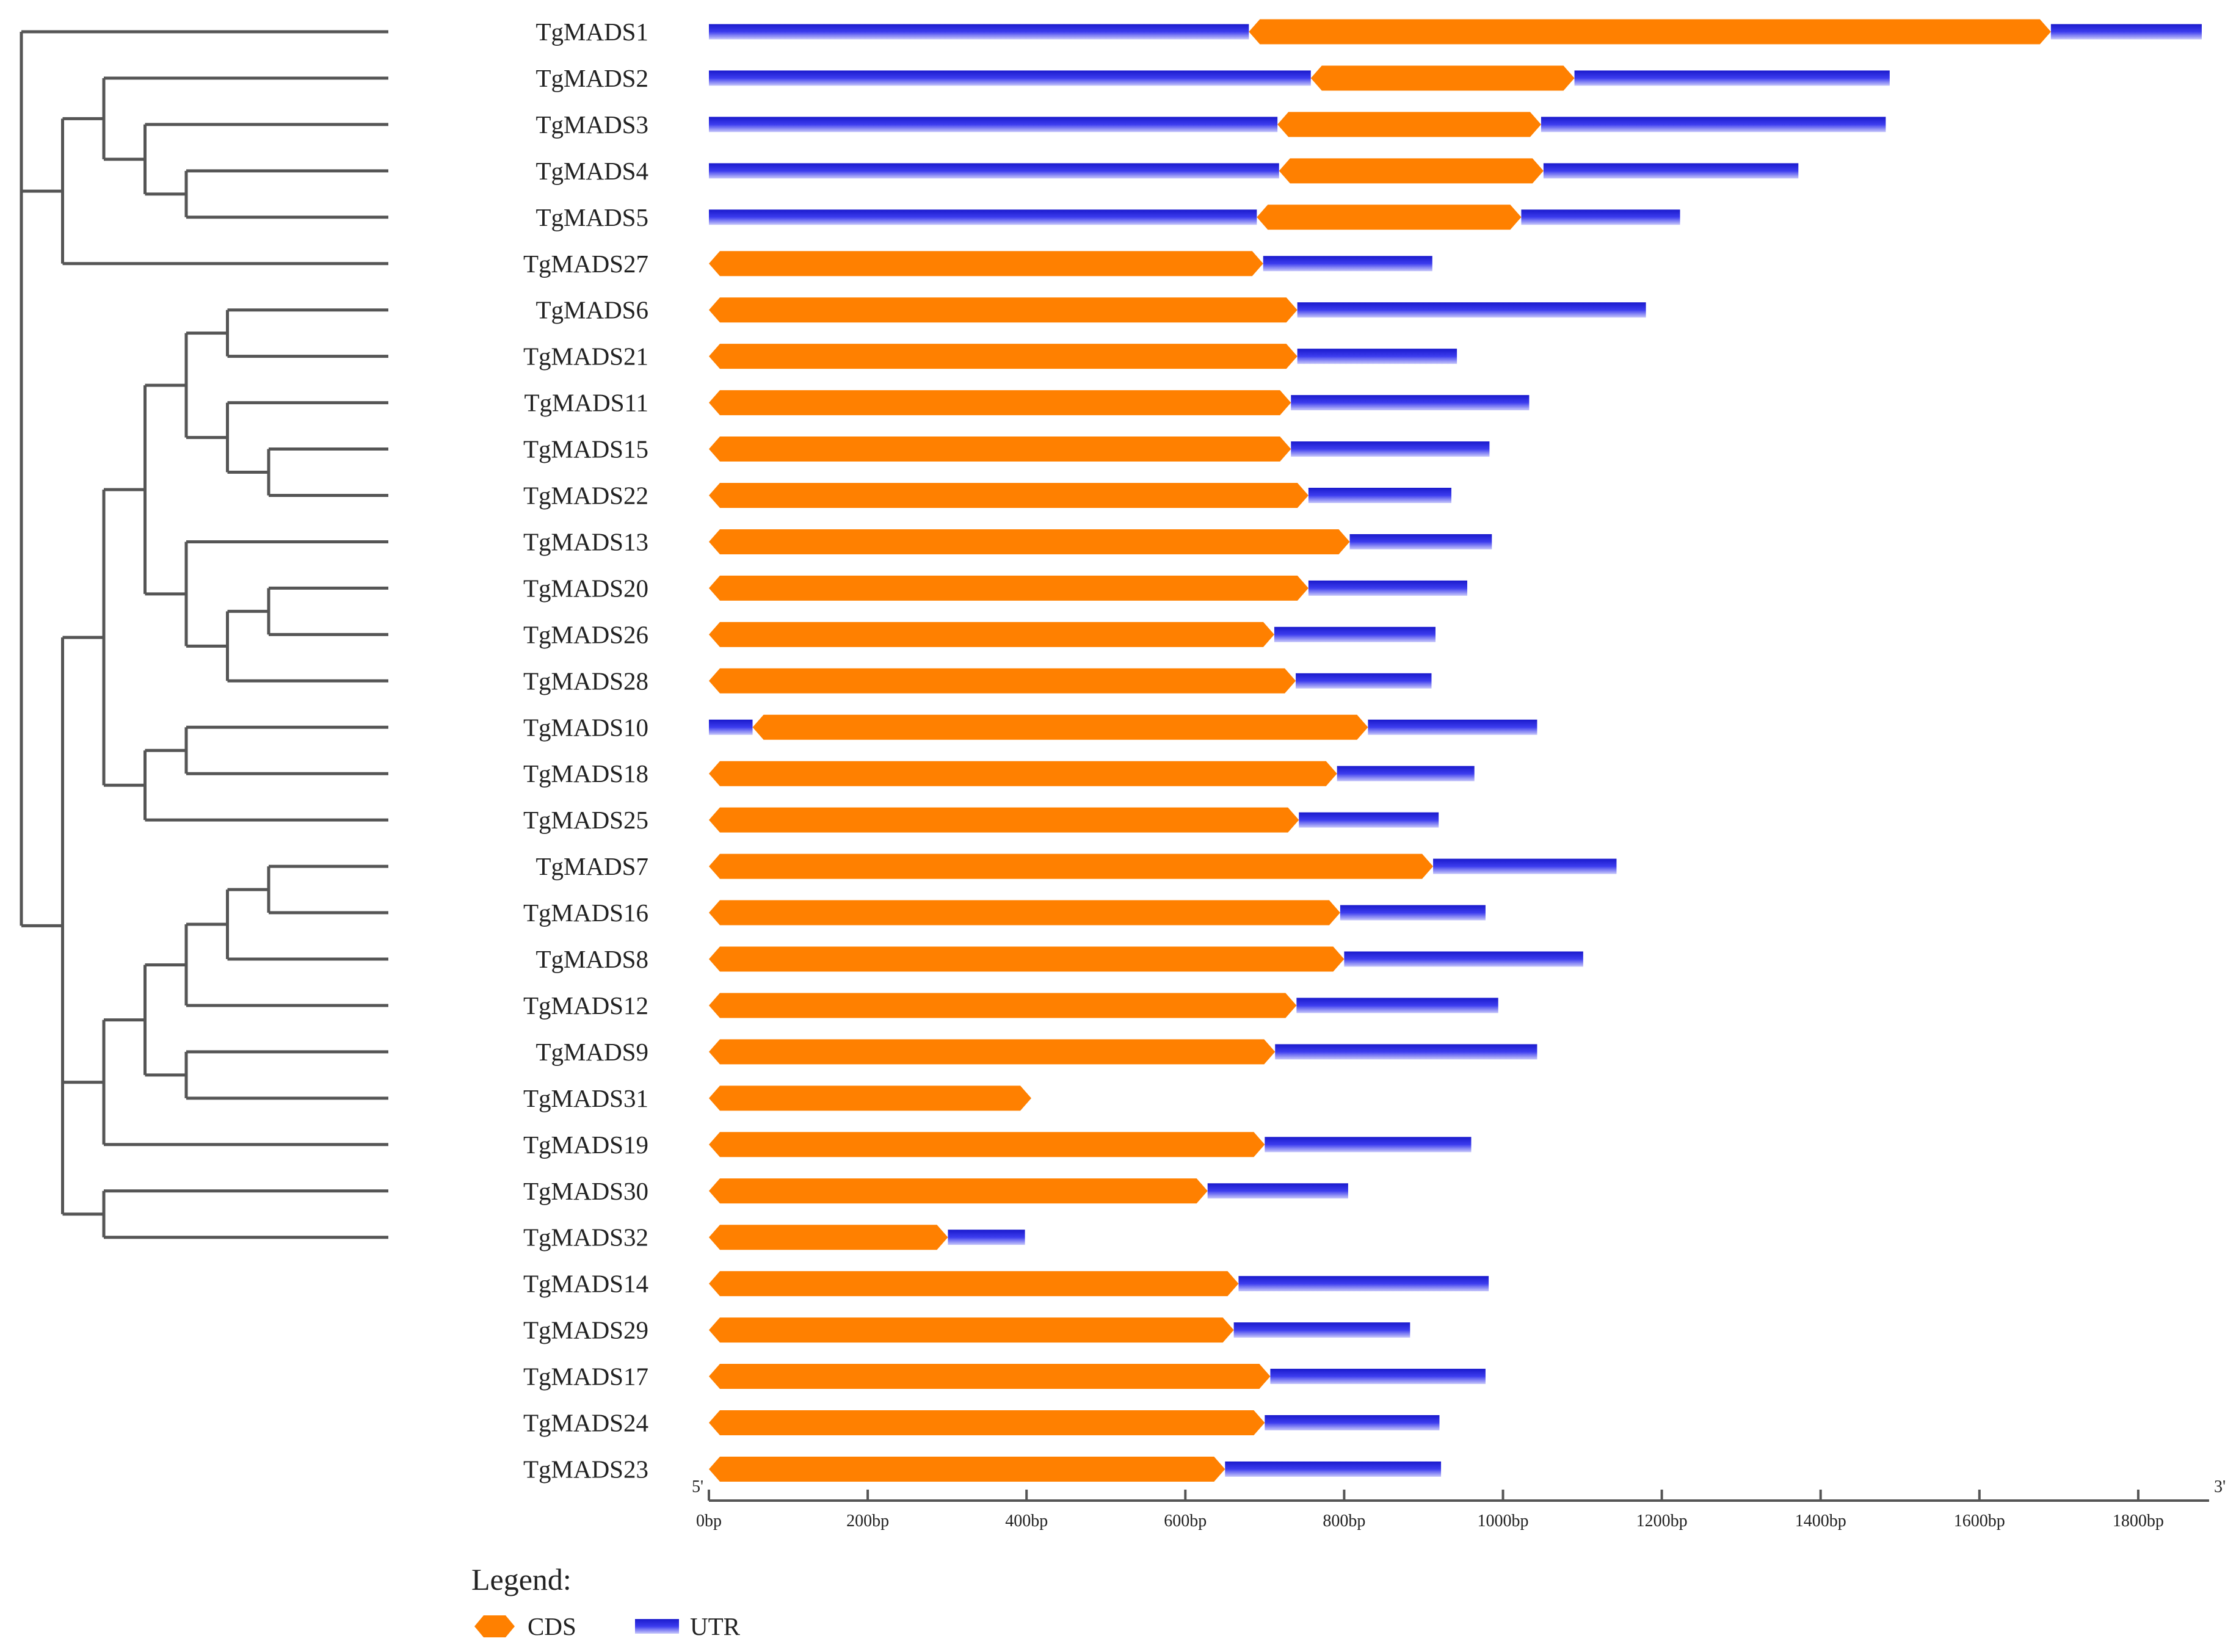 The width and height of the screenshot is (2236, 1652). Describe the element at coordinates (494, 1626) in the screenshot. I see `legend-cds-swatch` at that location.